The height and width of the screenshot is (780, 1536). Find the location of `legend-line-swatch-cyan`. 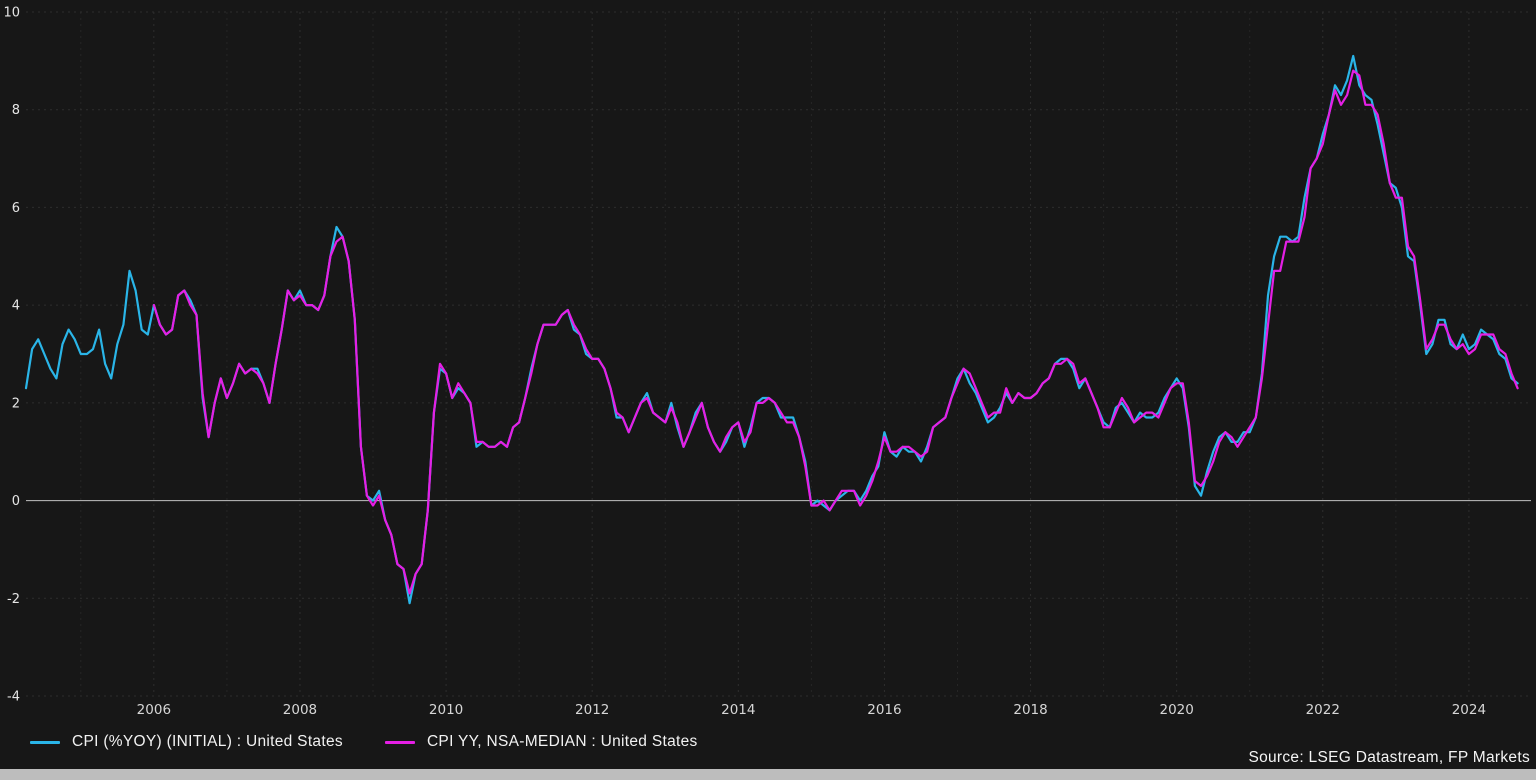

legend-line-swatch-cyan is located at coordinates (45, 742).